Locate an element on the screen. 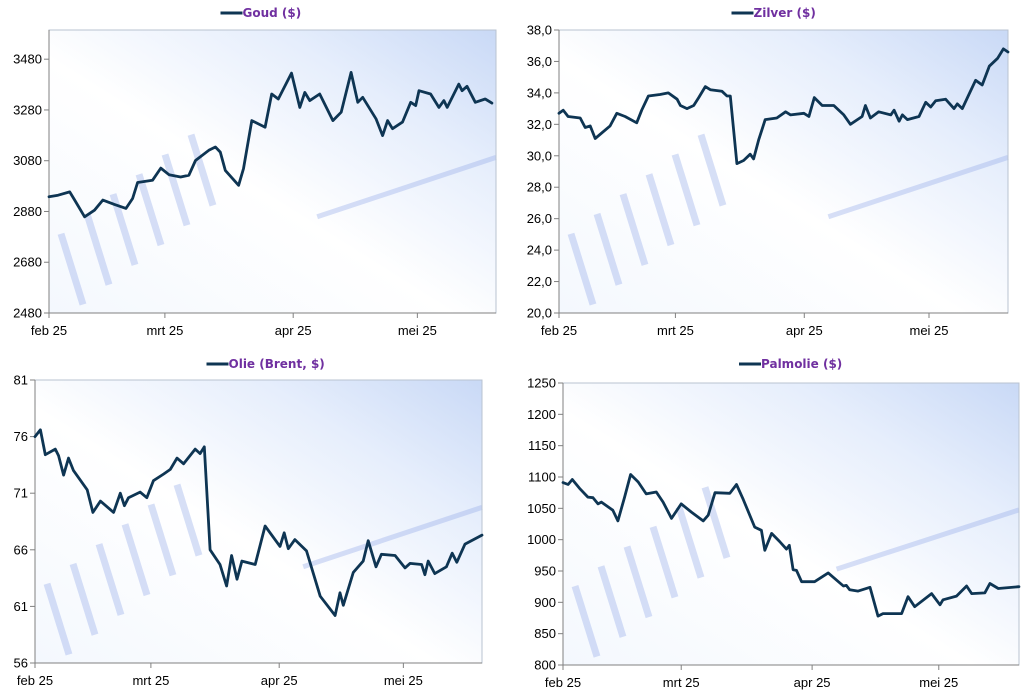 The image size is (1028, 700). chart-title: Goud ($) is located at coordinates (272, 13).